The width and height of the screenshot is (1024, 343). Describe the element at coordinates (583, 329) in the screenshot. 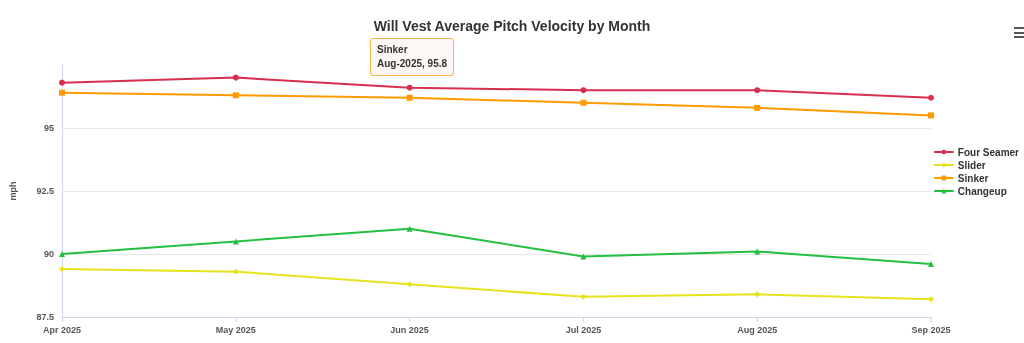

I see `x-tick-label: Jul 2025` at that location.